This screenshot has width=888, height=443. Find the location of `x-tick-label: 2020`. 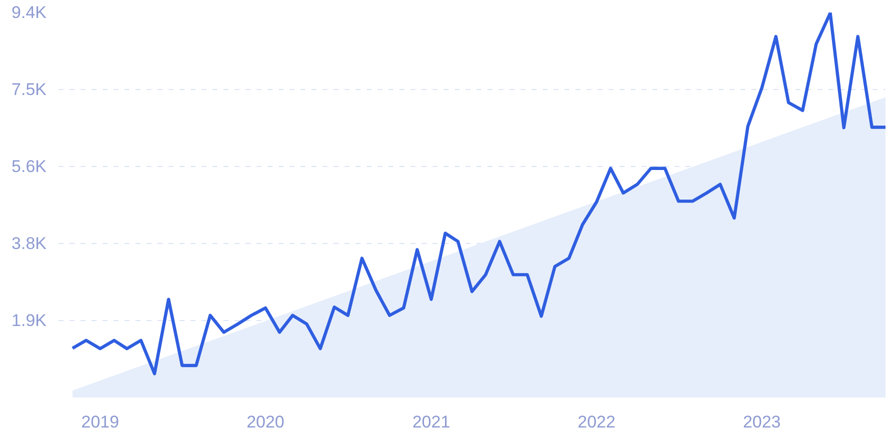

x-tick-label: 2020 is located at coordinates (265, 422).